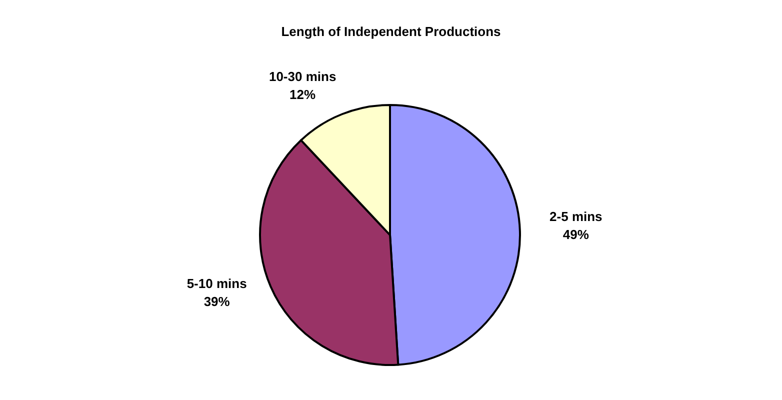  I want to click on slice-label: 5-10 mins, so click(216, 283).